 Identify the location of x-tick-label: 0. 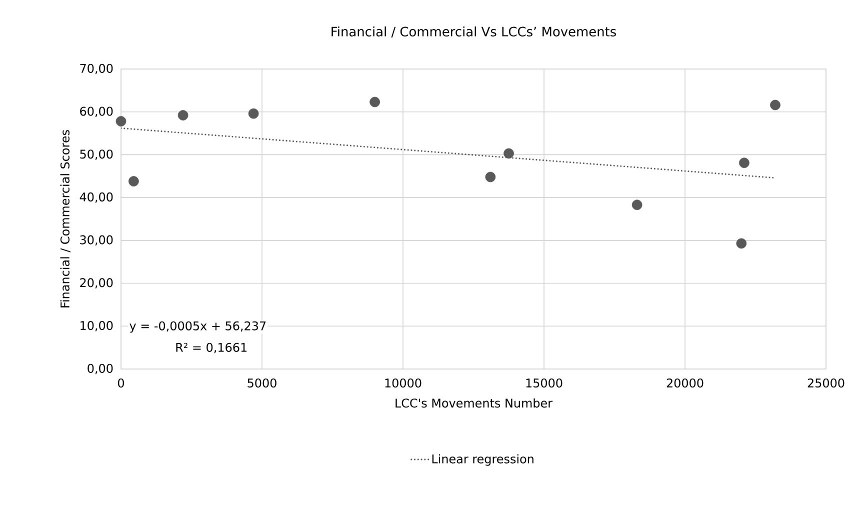
(121, 383).